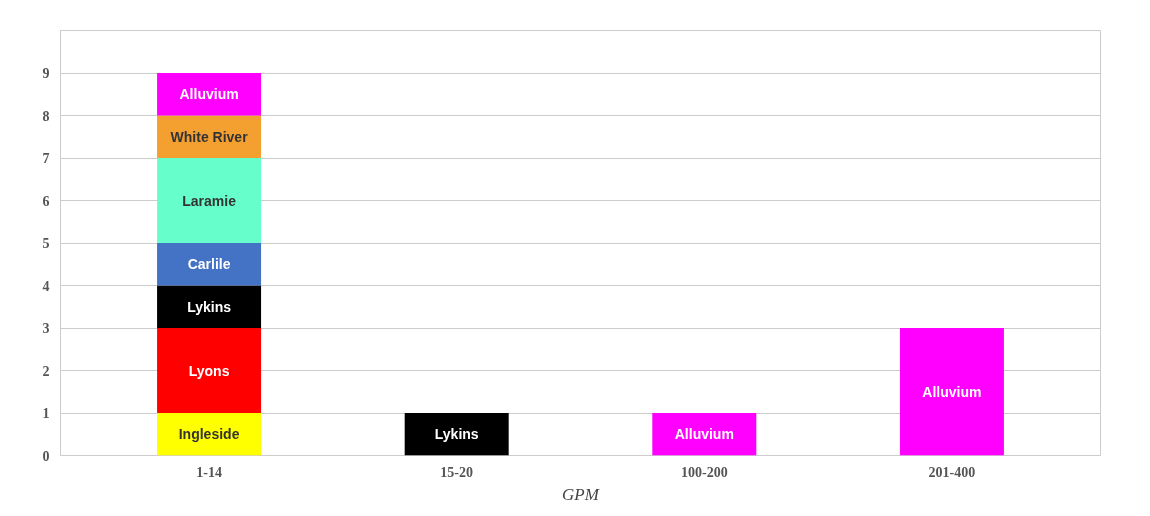 This screenshot has width=1150, height=516. Describe the element at coordinates (46, 371) in the screenshot. I see `y-tick-label: 2` at that location.